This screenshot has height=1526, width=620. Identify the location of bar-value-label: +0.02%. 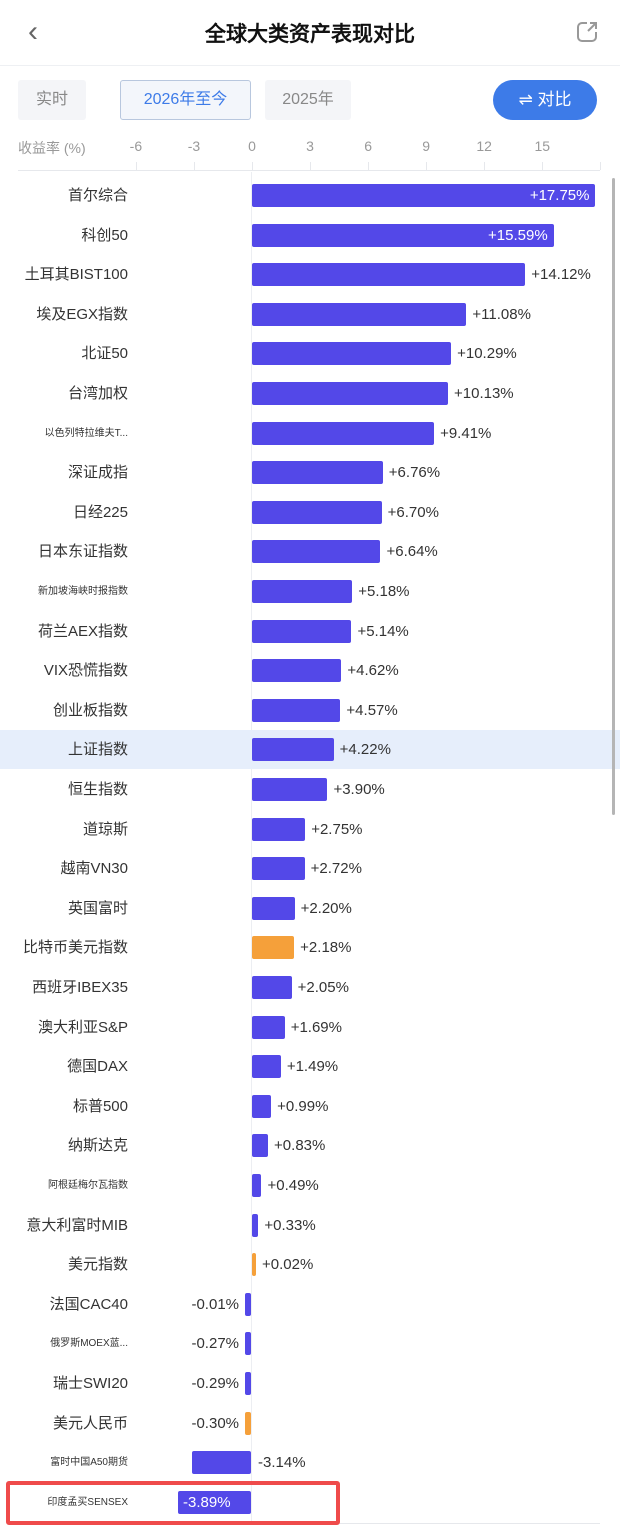
(288, 1265).